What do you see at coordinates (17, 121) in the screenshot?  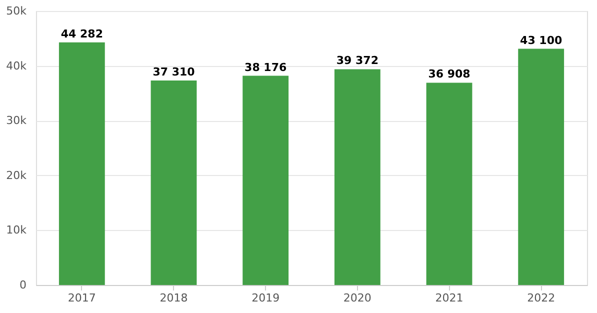 I see `y-tick-label: 30k` at bounding box center [17, 121].